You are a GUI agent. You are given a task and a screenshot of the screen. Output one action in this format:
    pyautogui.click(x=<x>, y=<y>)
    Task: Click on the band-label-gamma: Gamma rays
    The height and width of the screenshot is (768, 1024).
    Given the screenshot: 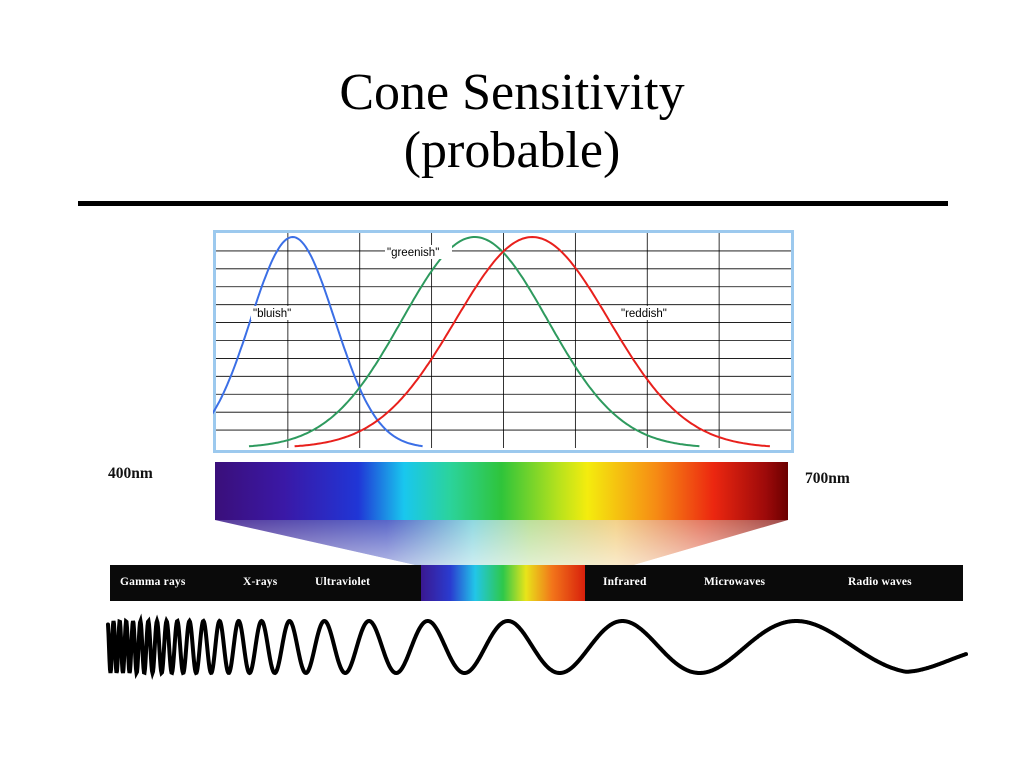 What is the action you would take?
    pyautogui.click(x=153, y=582)
    